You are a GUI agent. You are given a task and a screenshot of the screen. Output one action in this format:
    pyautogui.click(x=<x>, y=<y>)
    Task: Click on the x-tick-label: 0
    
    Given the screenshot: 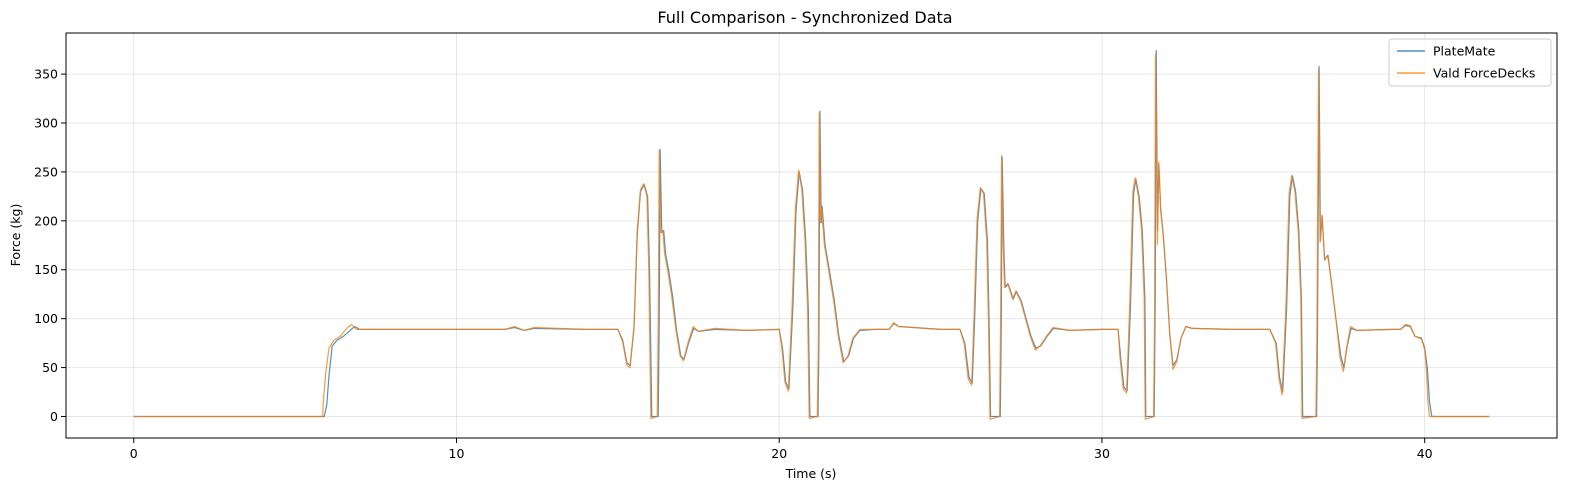 What is the action you would take?
    pyautogui.click(x=134, y=453)
    